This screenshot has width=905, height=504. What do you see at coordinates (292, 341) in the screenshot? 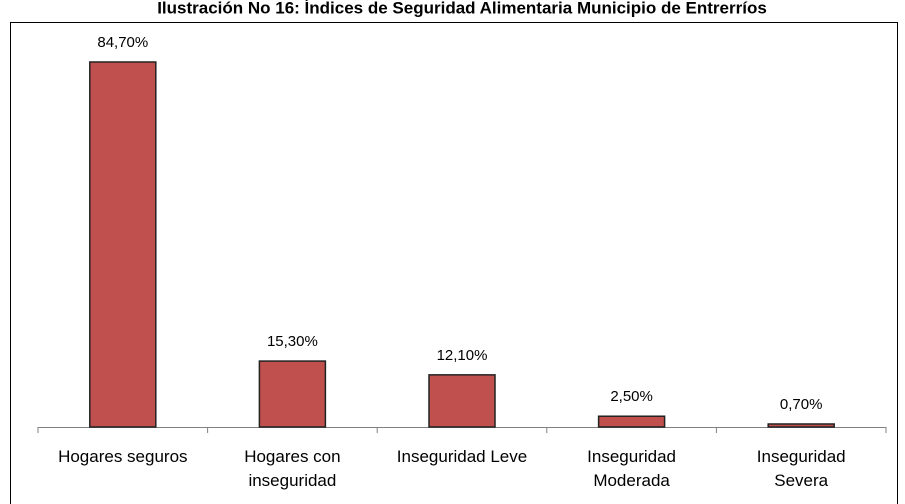
I see `data-label: 15,30%` at bounding box center [292, 341].